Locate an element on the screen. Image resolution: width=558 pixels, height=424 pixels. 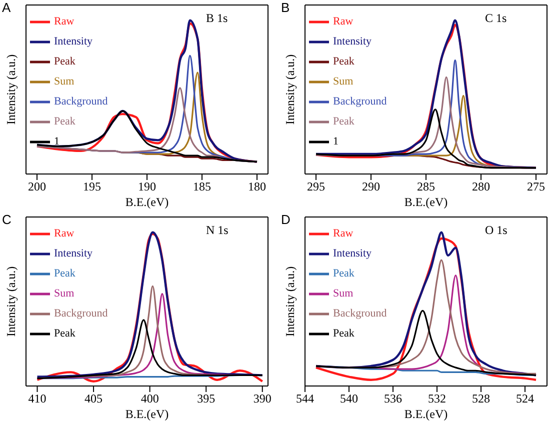
x-tick-label: 190 is located at coordinates (147, 187).